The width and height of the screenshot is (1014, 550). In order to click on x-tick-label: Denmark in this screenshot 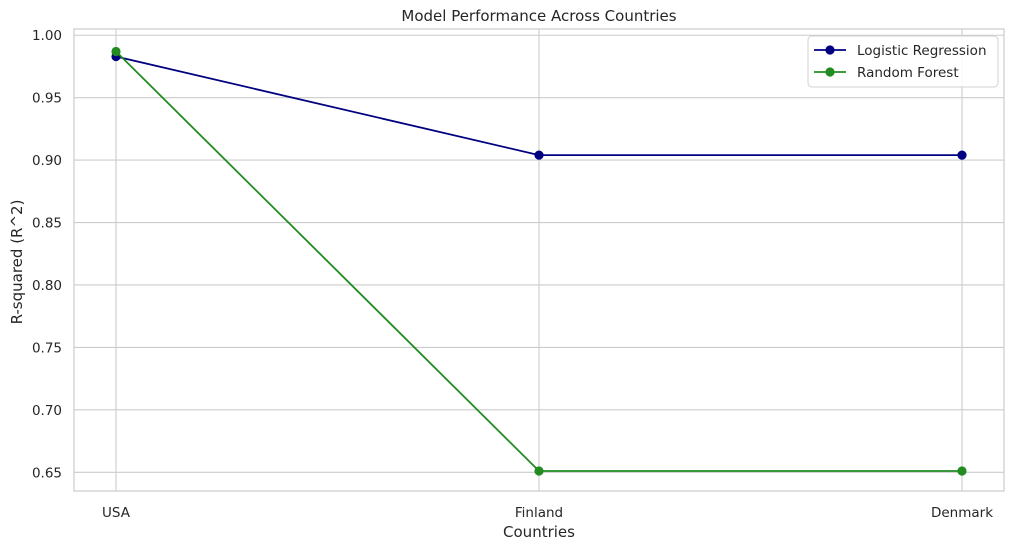, I will do `click(962, 513)`.